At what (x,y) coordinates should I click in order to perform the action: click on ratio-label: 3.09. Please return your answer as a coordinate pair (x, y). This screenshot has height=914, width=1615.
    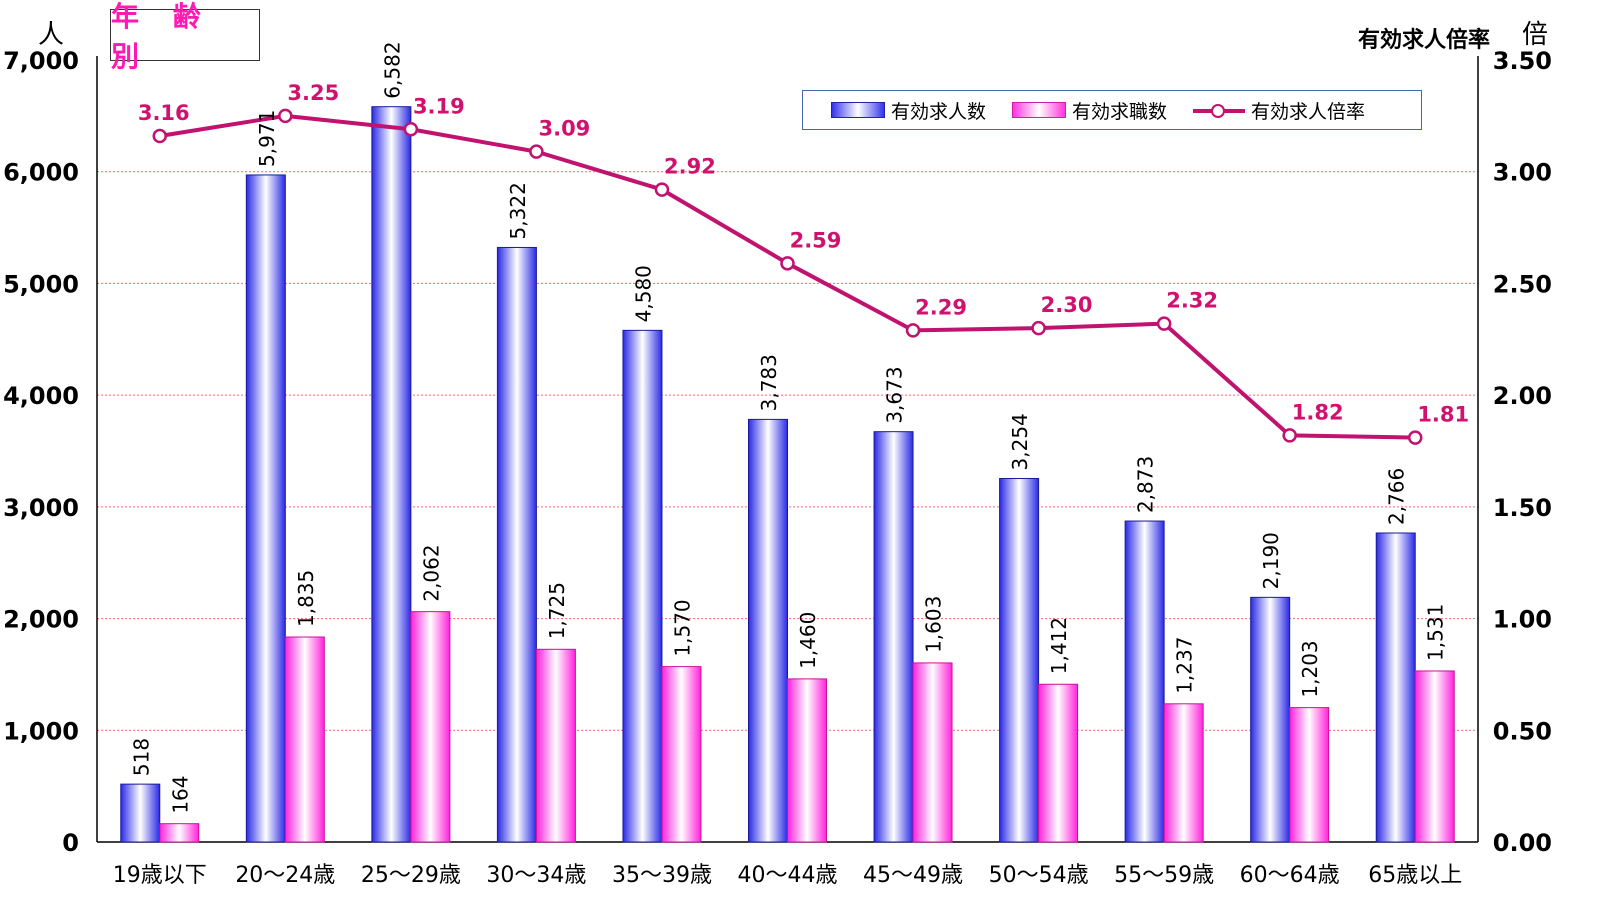
    Looking at the image, I should click on (564, 129).